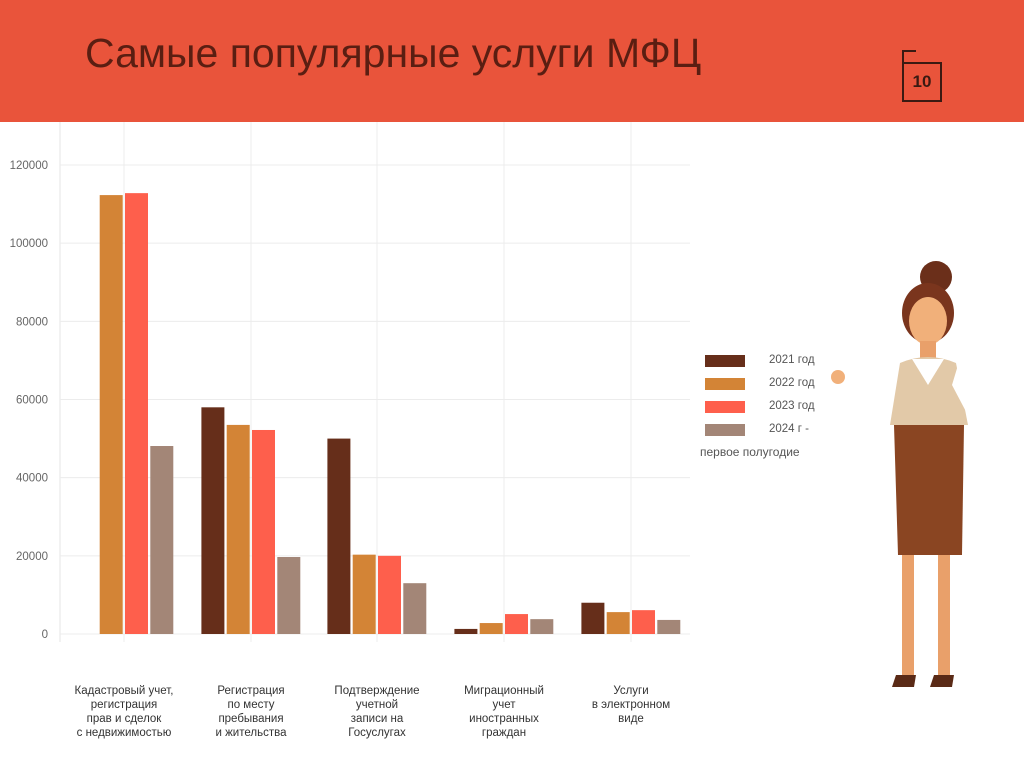 This screenshot has height=767, width=1024. Describe the element at coordinates (908, 474) in the screenshot. I see `consultant-illustration` at that location.